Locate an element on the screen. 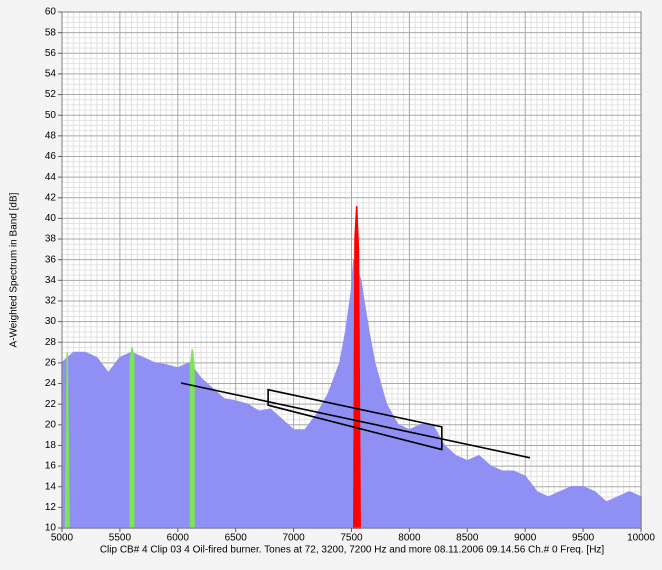  y-tick-label: 58 is located at coordinates (51, 32).